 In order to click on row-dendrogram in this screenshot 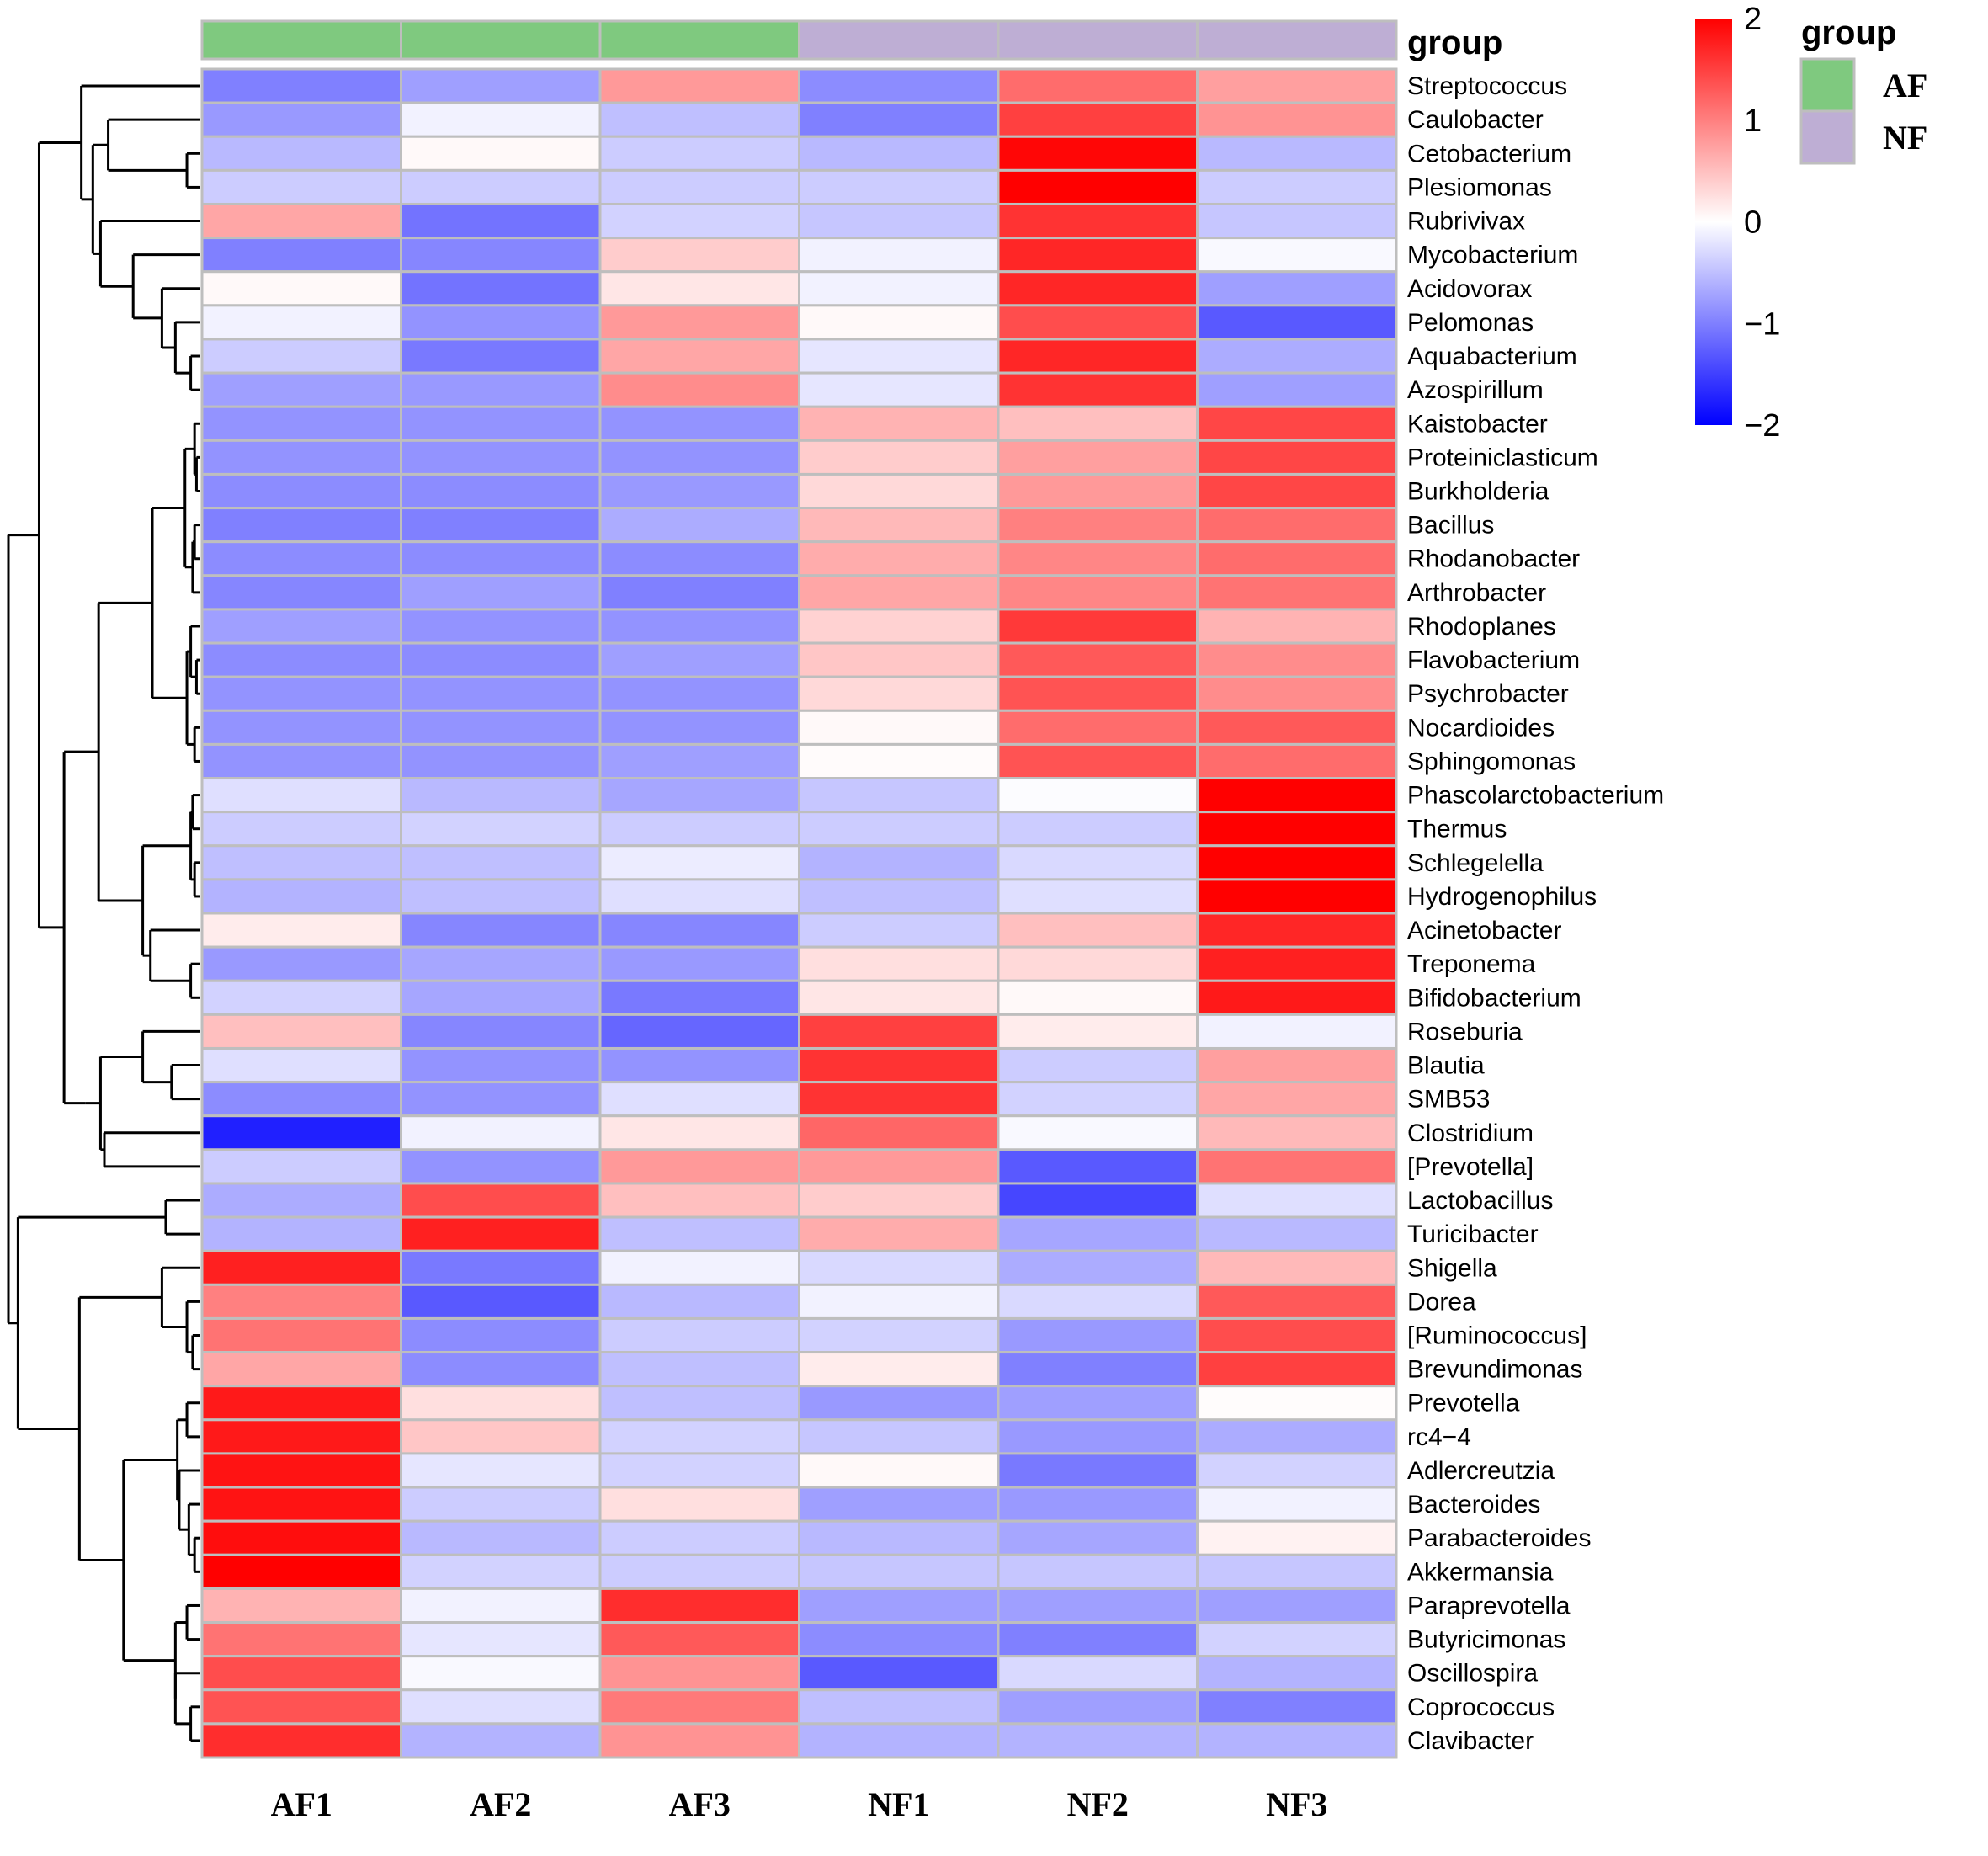, I will do `click(103, 913)`.